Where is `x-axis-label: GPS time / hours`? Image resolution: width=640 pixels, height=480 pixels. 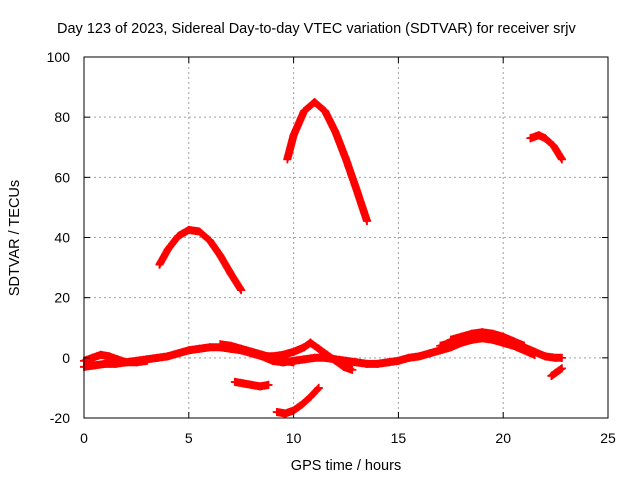 x-axis-label: GPS time / hours is located at coordinates (346, 466).